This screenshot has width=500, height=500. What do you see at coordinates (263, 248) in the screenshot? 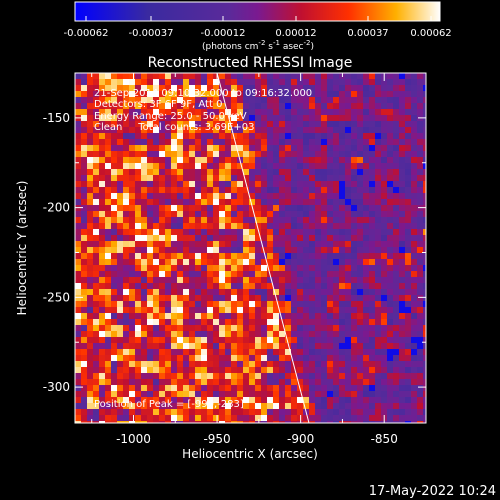
I see `solar-limb-line` at bounding box center [263, 248].